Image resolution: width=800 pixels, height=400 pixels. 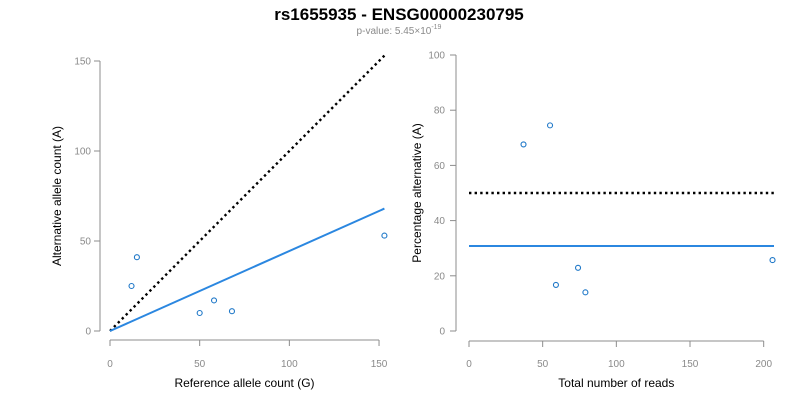 What do you see at coordinates (417, 192) in the screenshot?
I see `y-axis-title: Percentage alternative (A)` at bounding box center [417, 192].